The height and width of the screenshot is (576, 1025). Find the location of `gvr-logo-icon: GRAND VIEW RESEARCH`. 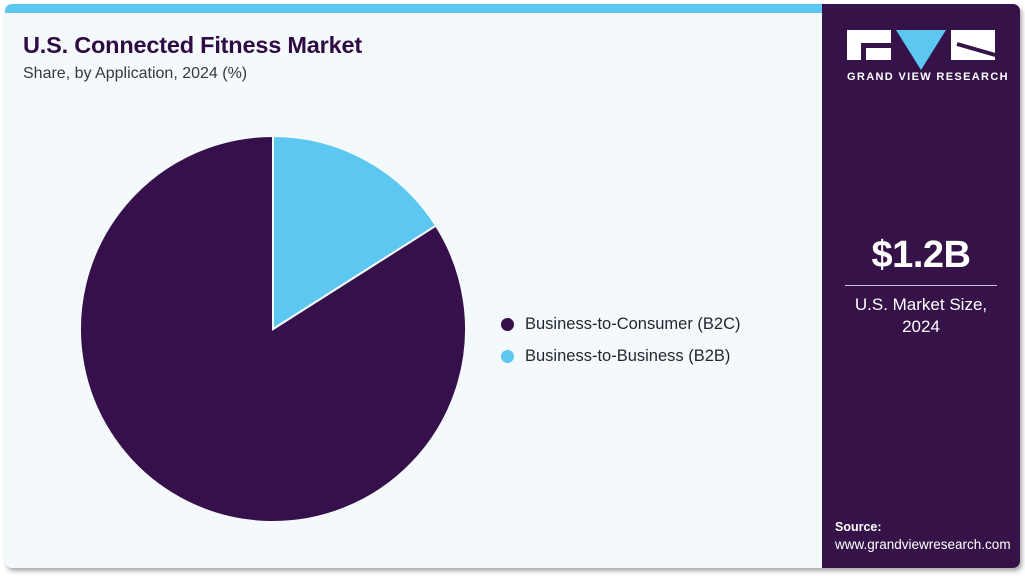

gvr-logo-icon: GRAND VIEW RESEARCH is located at coordinates (928, 56).